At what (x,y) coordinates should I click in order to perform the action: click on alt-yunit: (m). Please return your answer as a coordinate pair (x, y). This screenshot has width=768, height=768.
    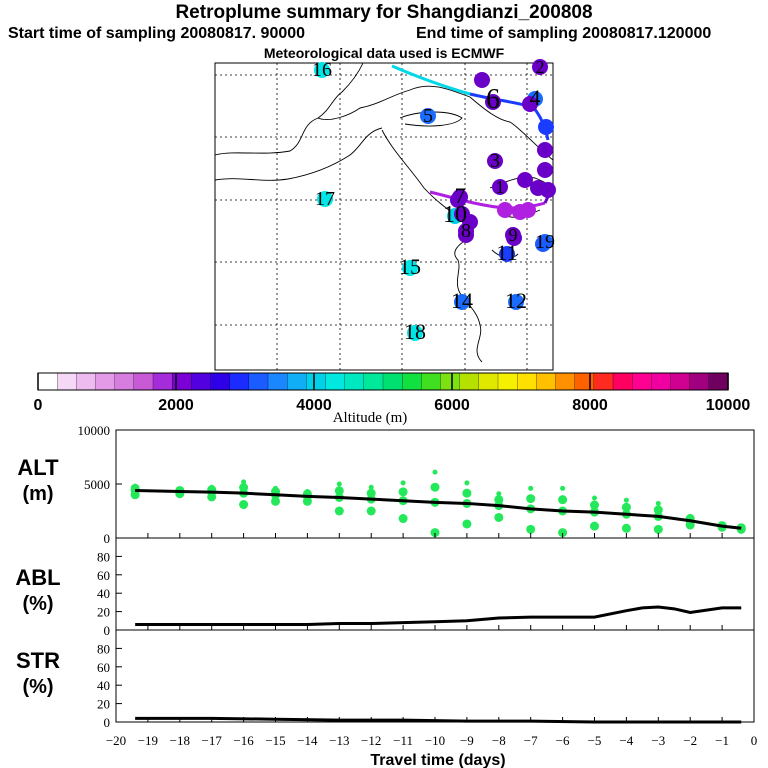
    Looking at the image, I should click on (37, 494).